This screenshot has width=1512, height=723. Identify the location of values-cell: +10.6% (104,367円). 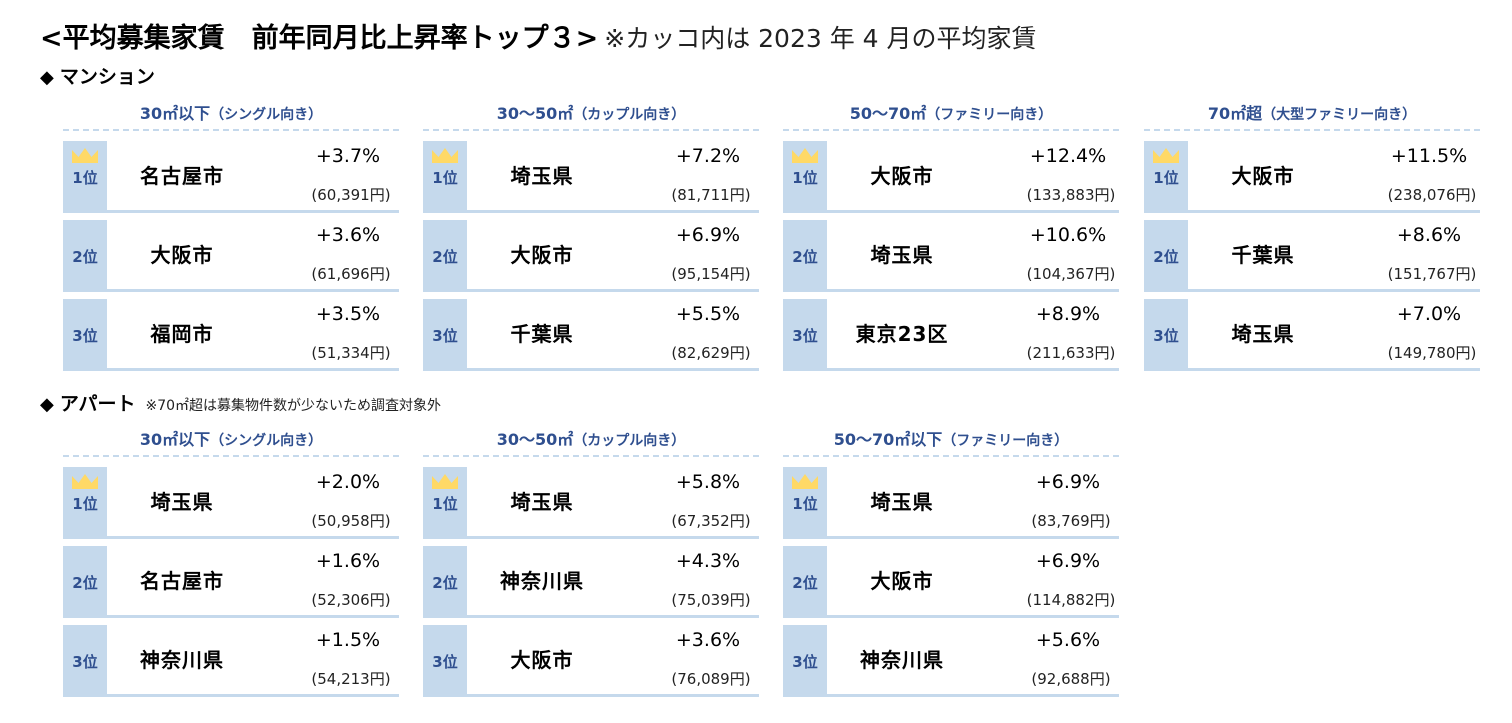
(1048, 254).